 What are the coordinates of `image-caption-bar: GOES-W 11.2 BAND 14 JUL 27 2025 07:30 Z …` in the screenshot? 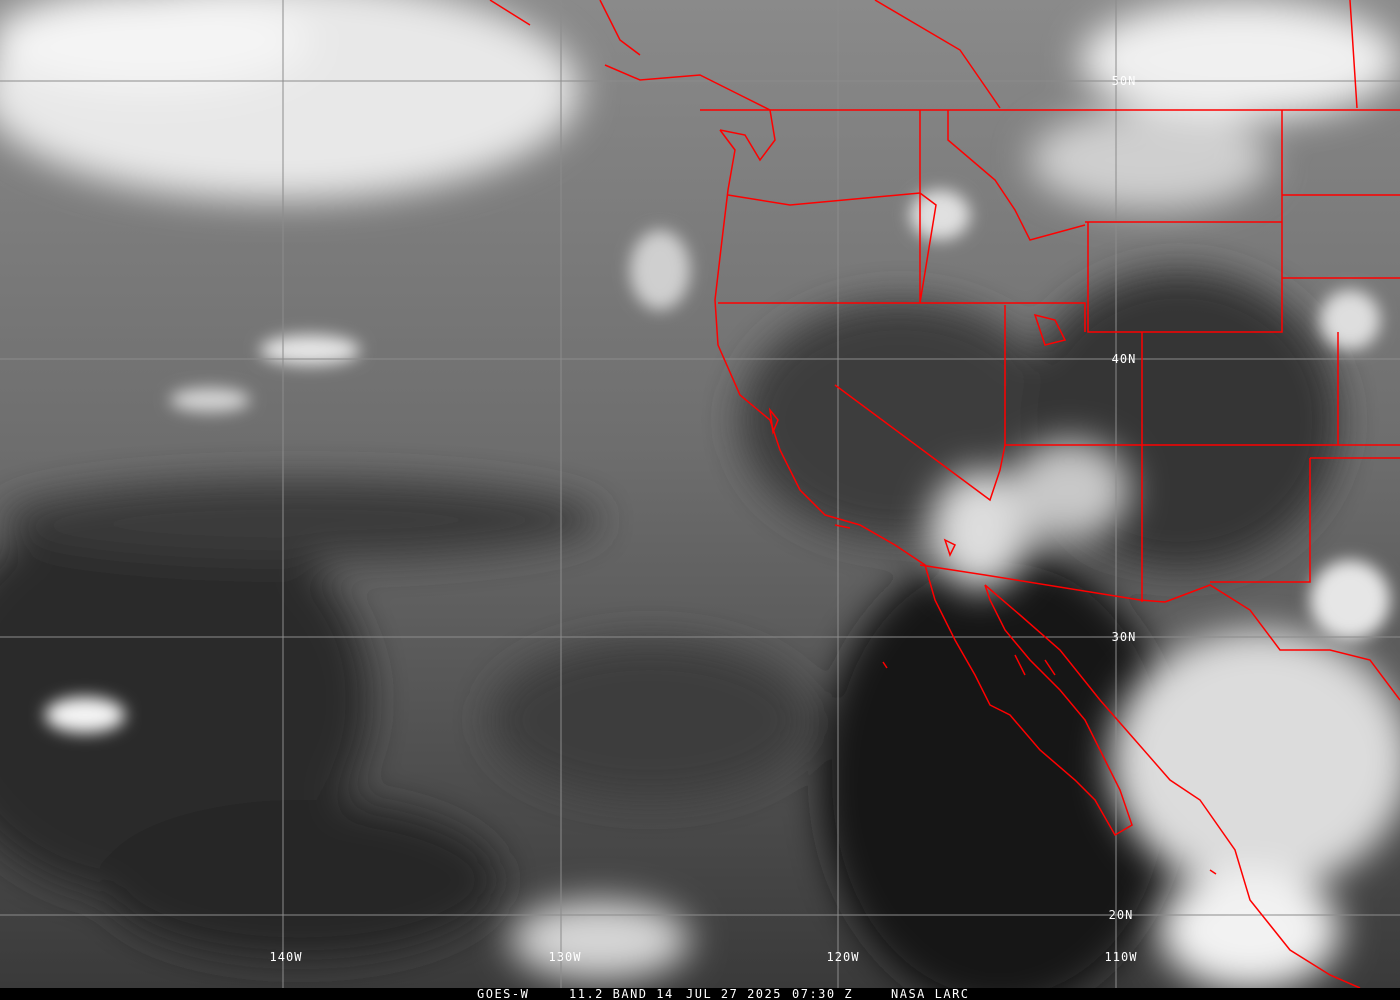 It's located at (700, 994).